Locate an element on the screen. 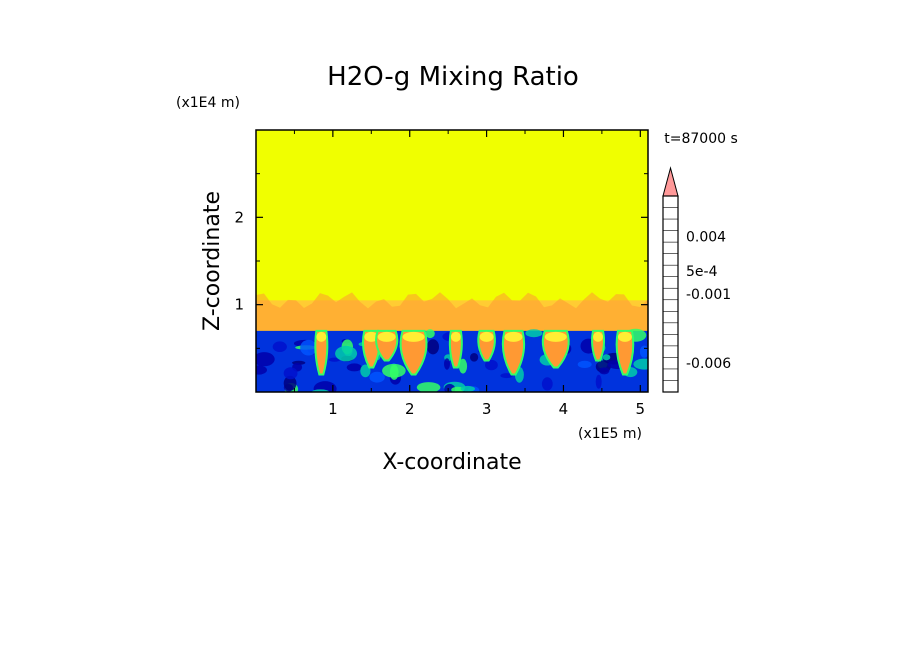  y-tick-label: 2 is located at coordinates (239, 217).